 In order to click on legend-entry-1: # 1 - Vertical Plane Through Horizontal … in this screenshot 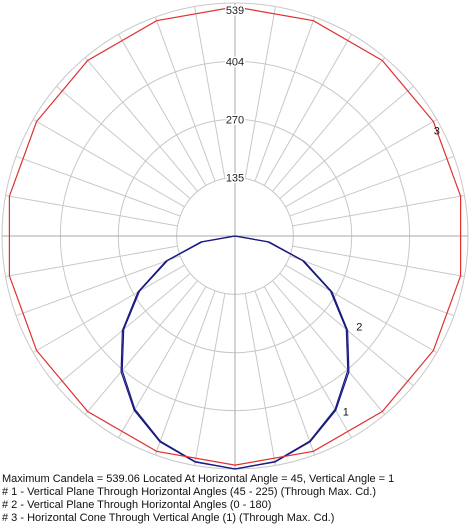, I will do `click(189, 492)`.